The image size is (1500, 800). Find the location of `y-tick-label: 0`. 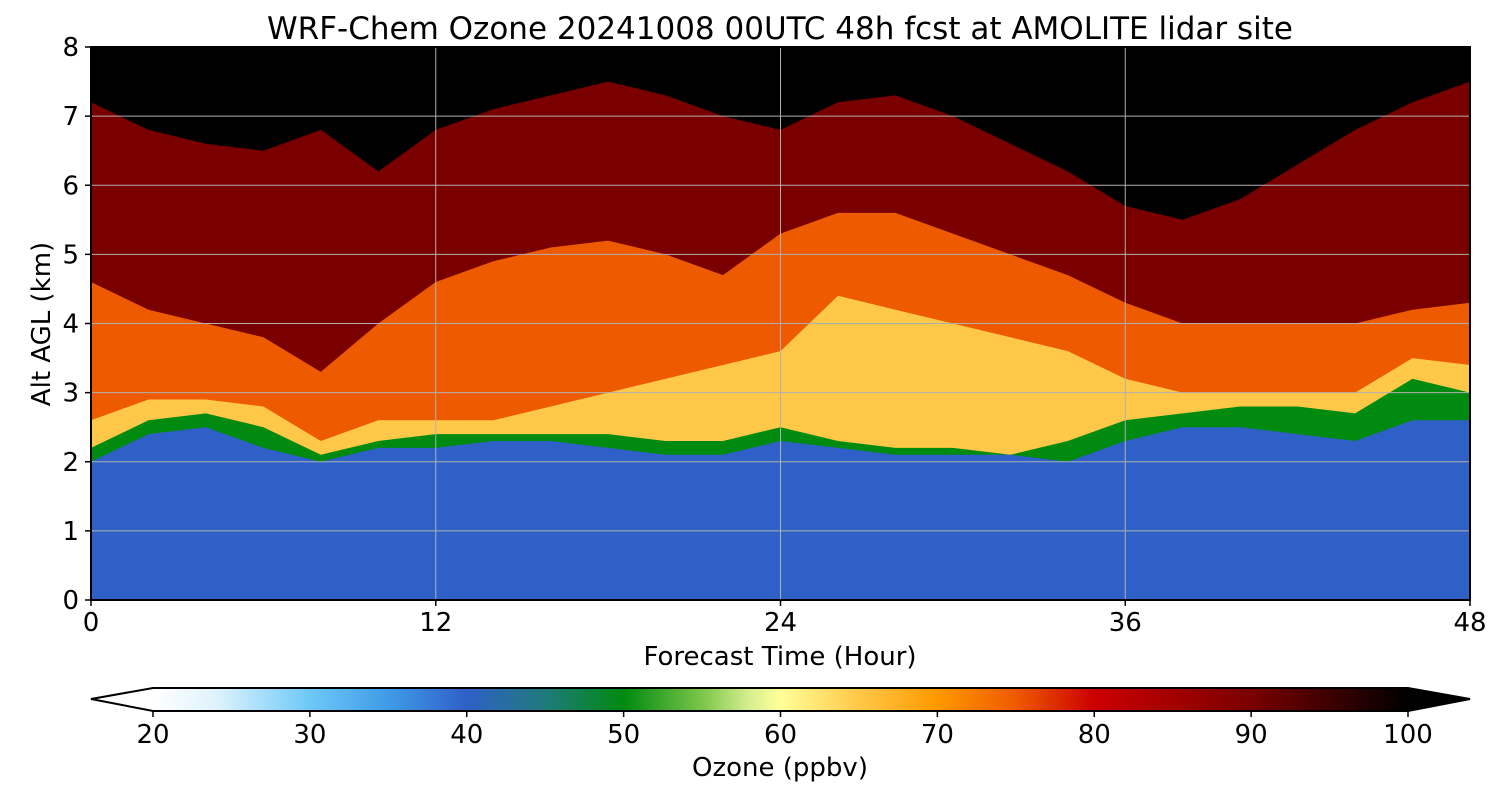

y-tick-label: 0 is located at coordinates (70, 601).